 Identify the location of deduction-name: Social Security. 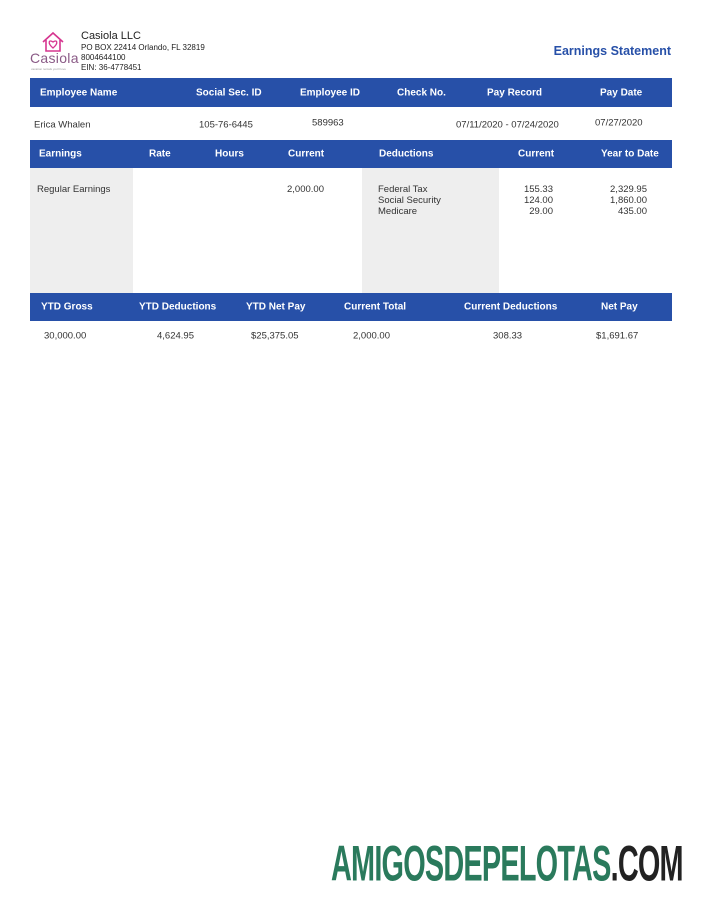
(409, 200).